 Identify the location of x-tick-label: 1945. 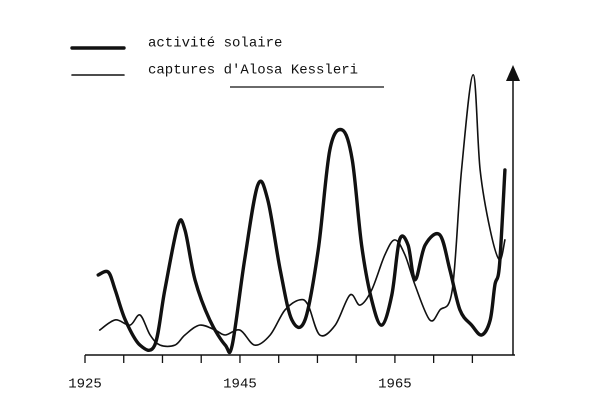
(240, 385).